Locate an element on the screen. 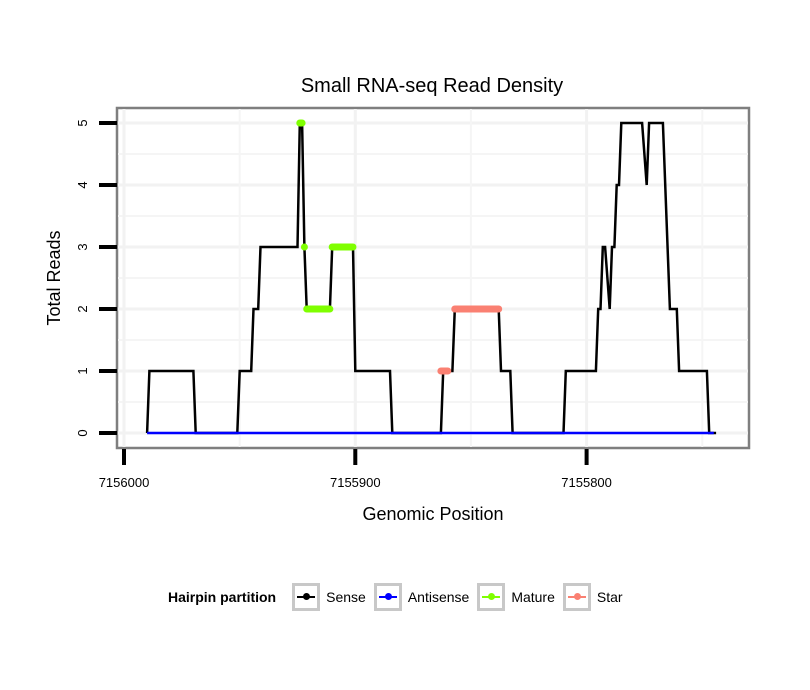 This screenshot has height=690, width=810. legend-key-mature is located at coordinates (491, 597).